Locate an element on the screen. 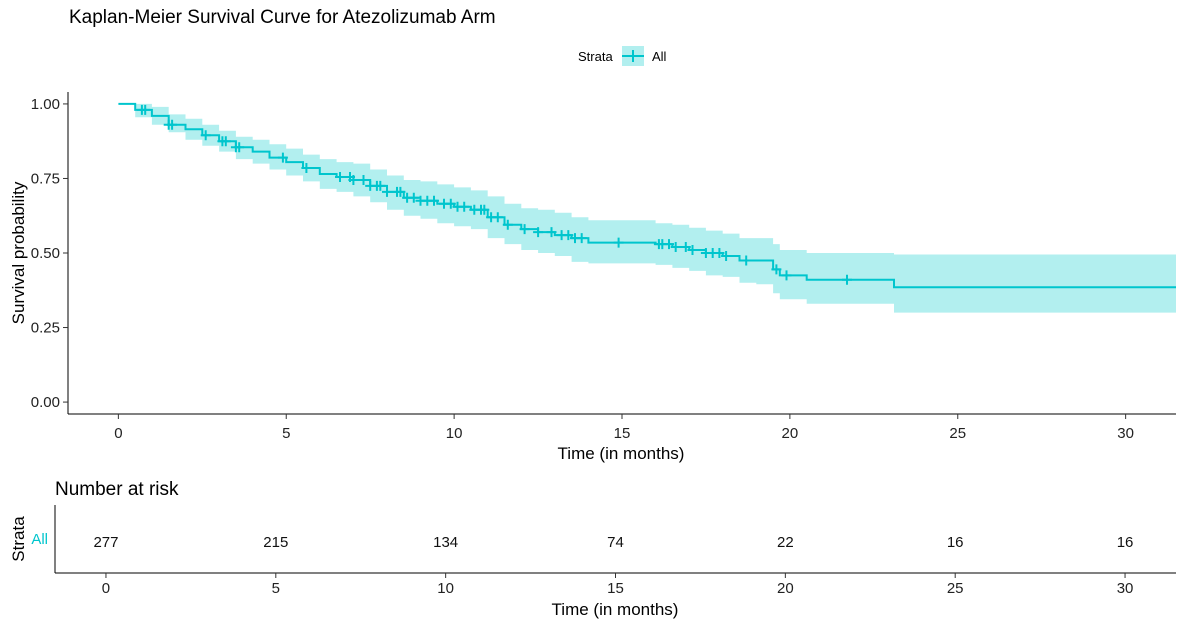  y-ticks: 0.00 0.25 0.50 0.75 1.00 is located at coordinates (49, 253).